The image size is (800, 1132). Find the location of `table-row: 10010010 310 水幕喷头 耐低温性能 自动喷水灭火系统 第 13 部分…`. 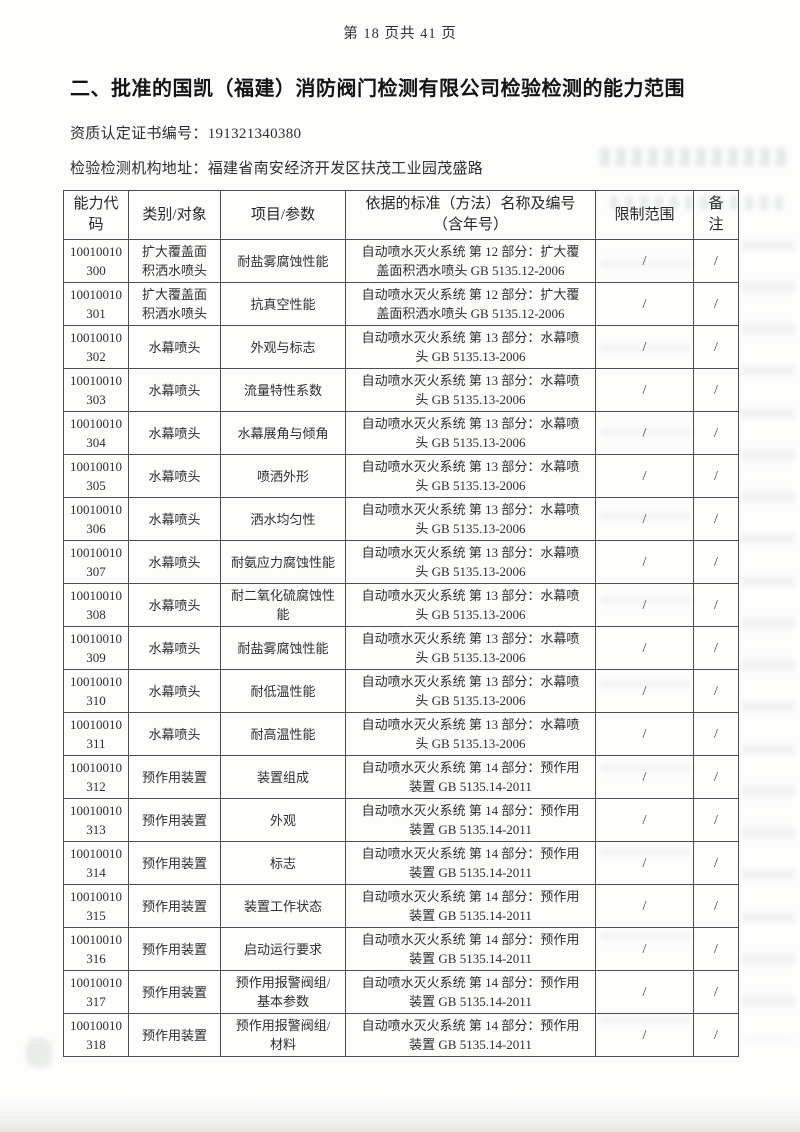

table-row: 10010010 310 水幕喷头 耐低温性能 自动喷水灭火系统 第 13 部分… is located at coordinates (401, 691).